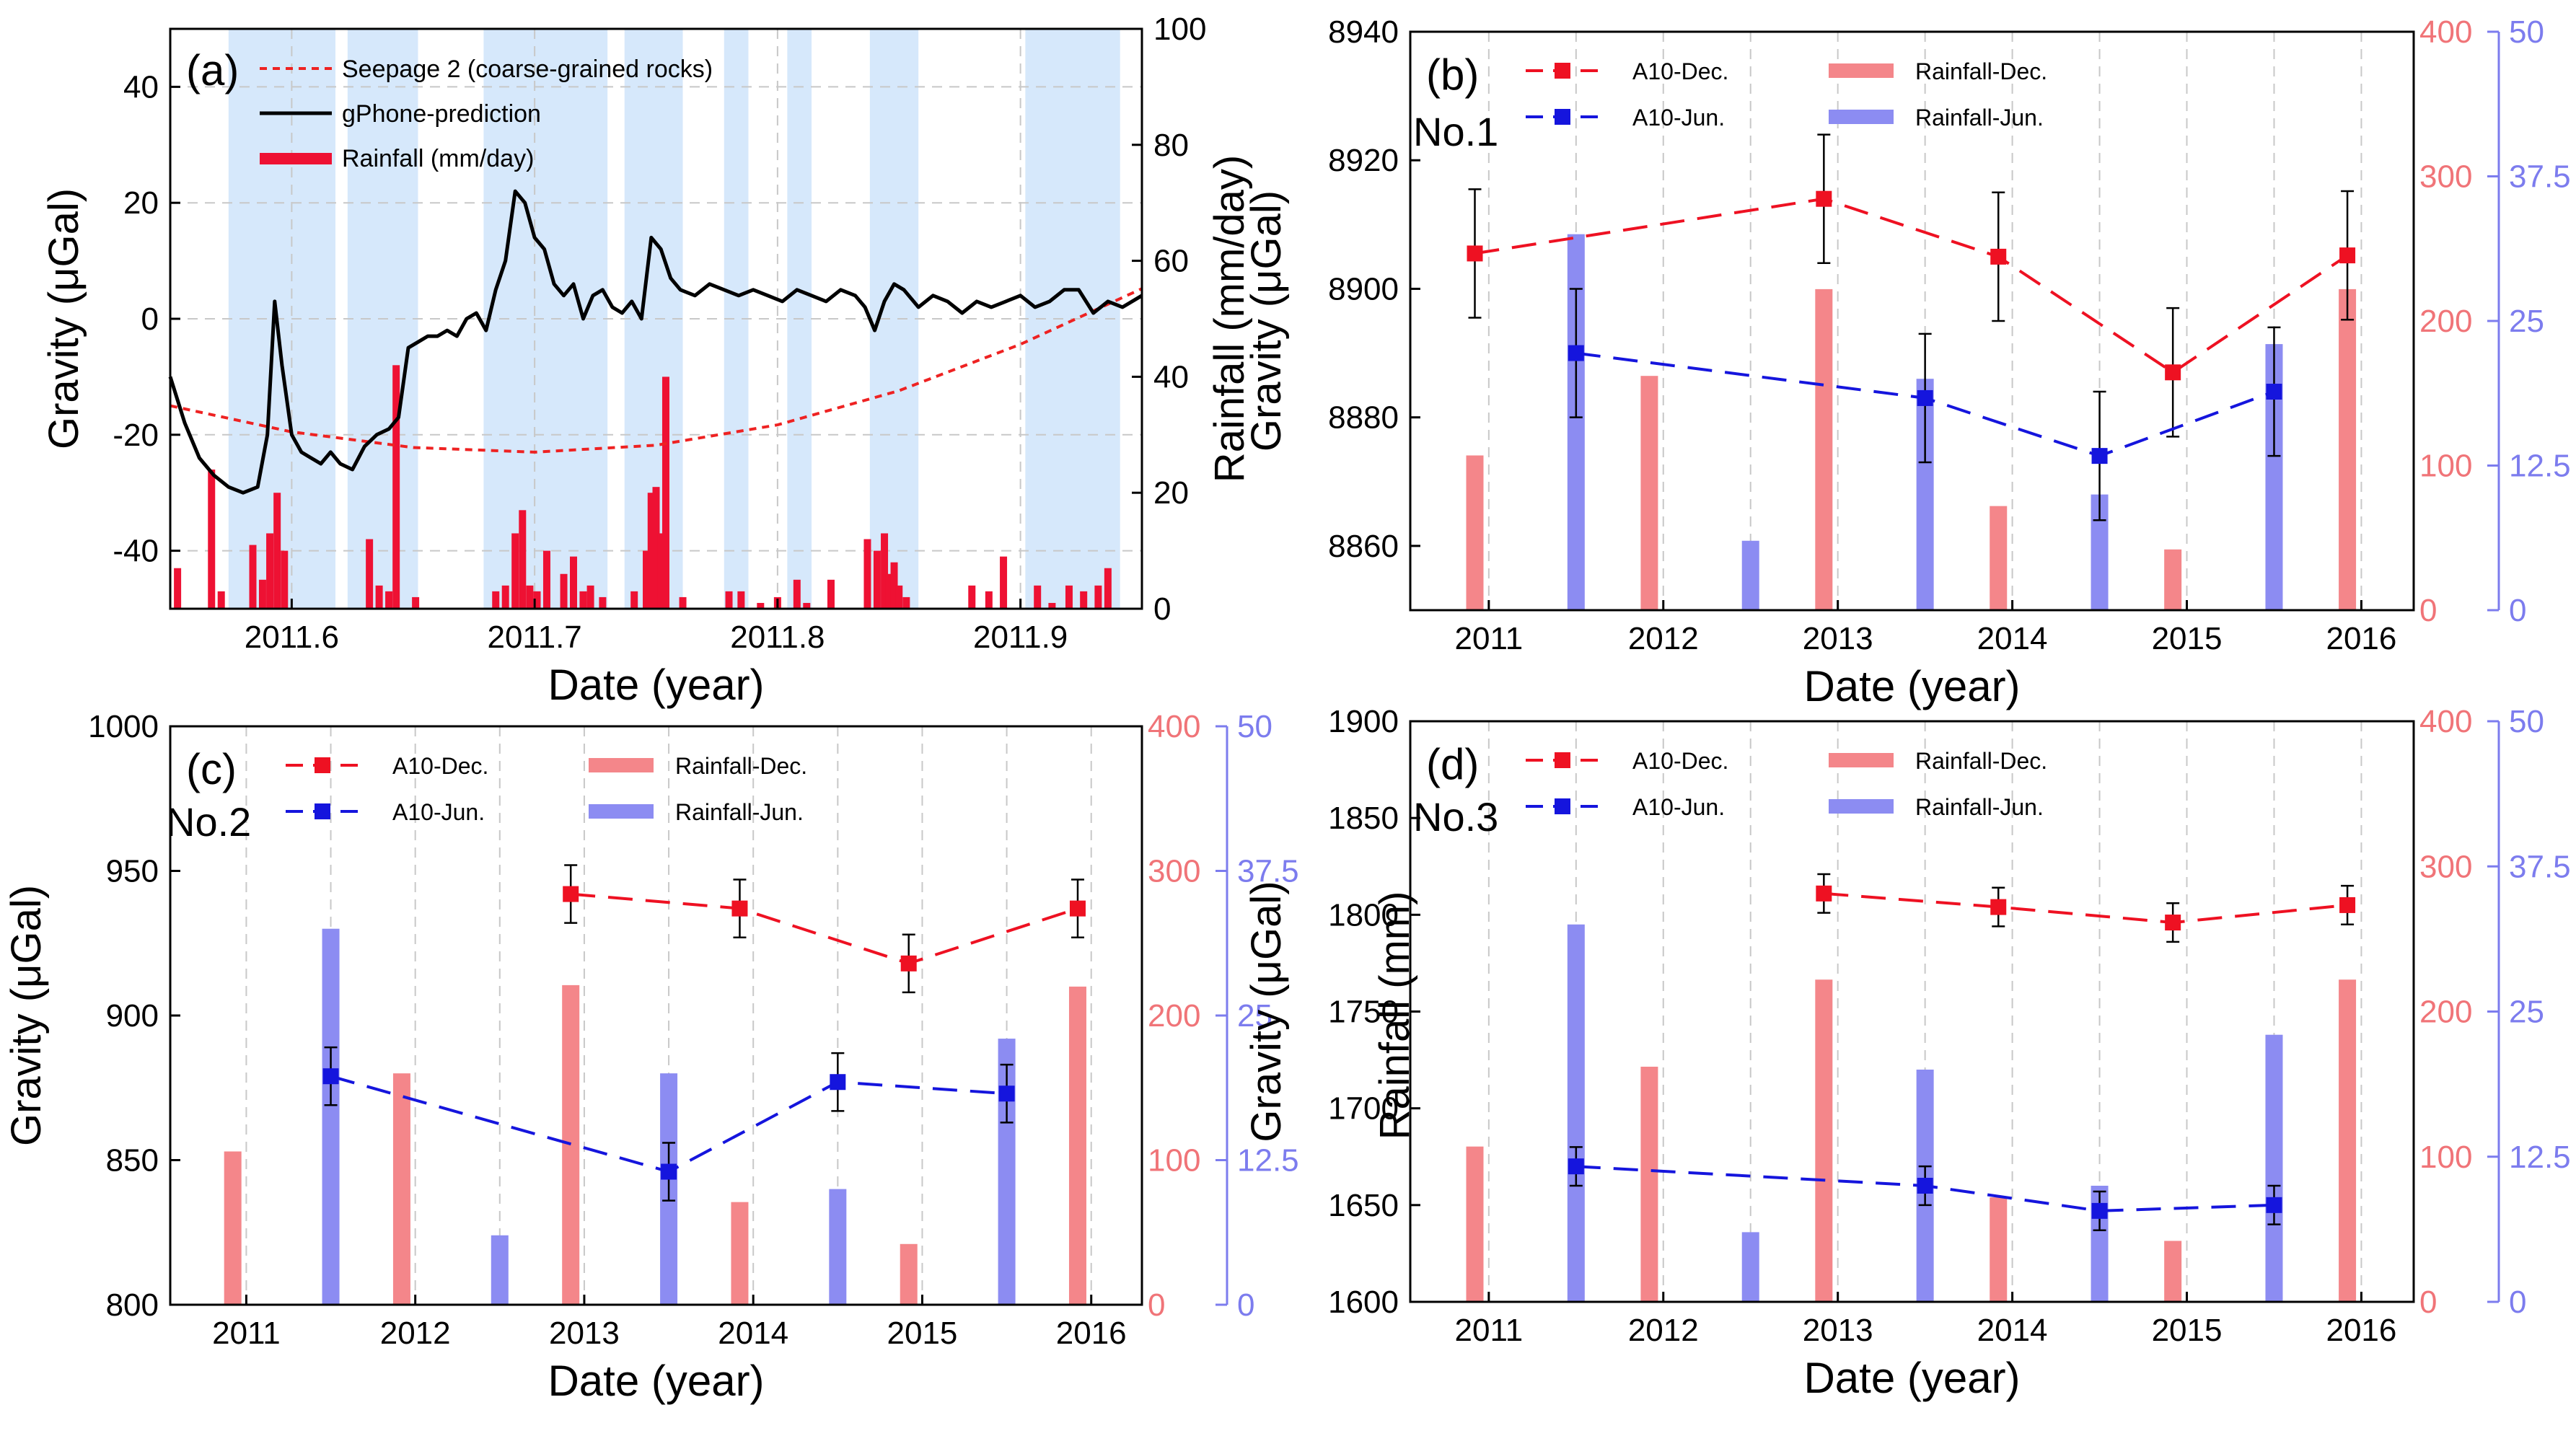  Describe the element at coordinates (1363, 915) in the screenshot. I see `d-ytick-label: 1800` at that location.